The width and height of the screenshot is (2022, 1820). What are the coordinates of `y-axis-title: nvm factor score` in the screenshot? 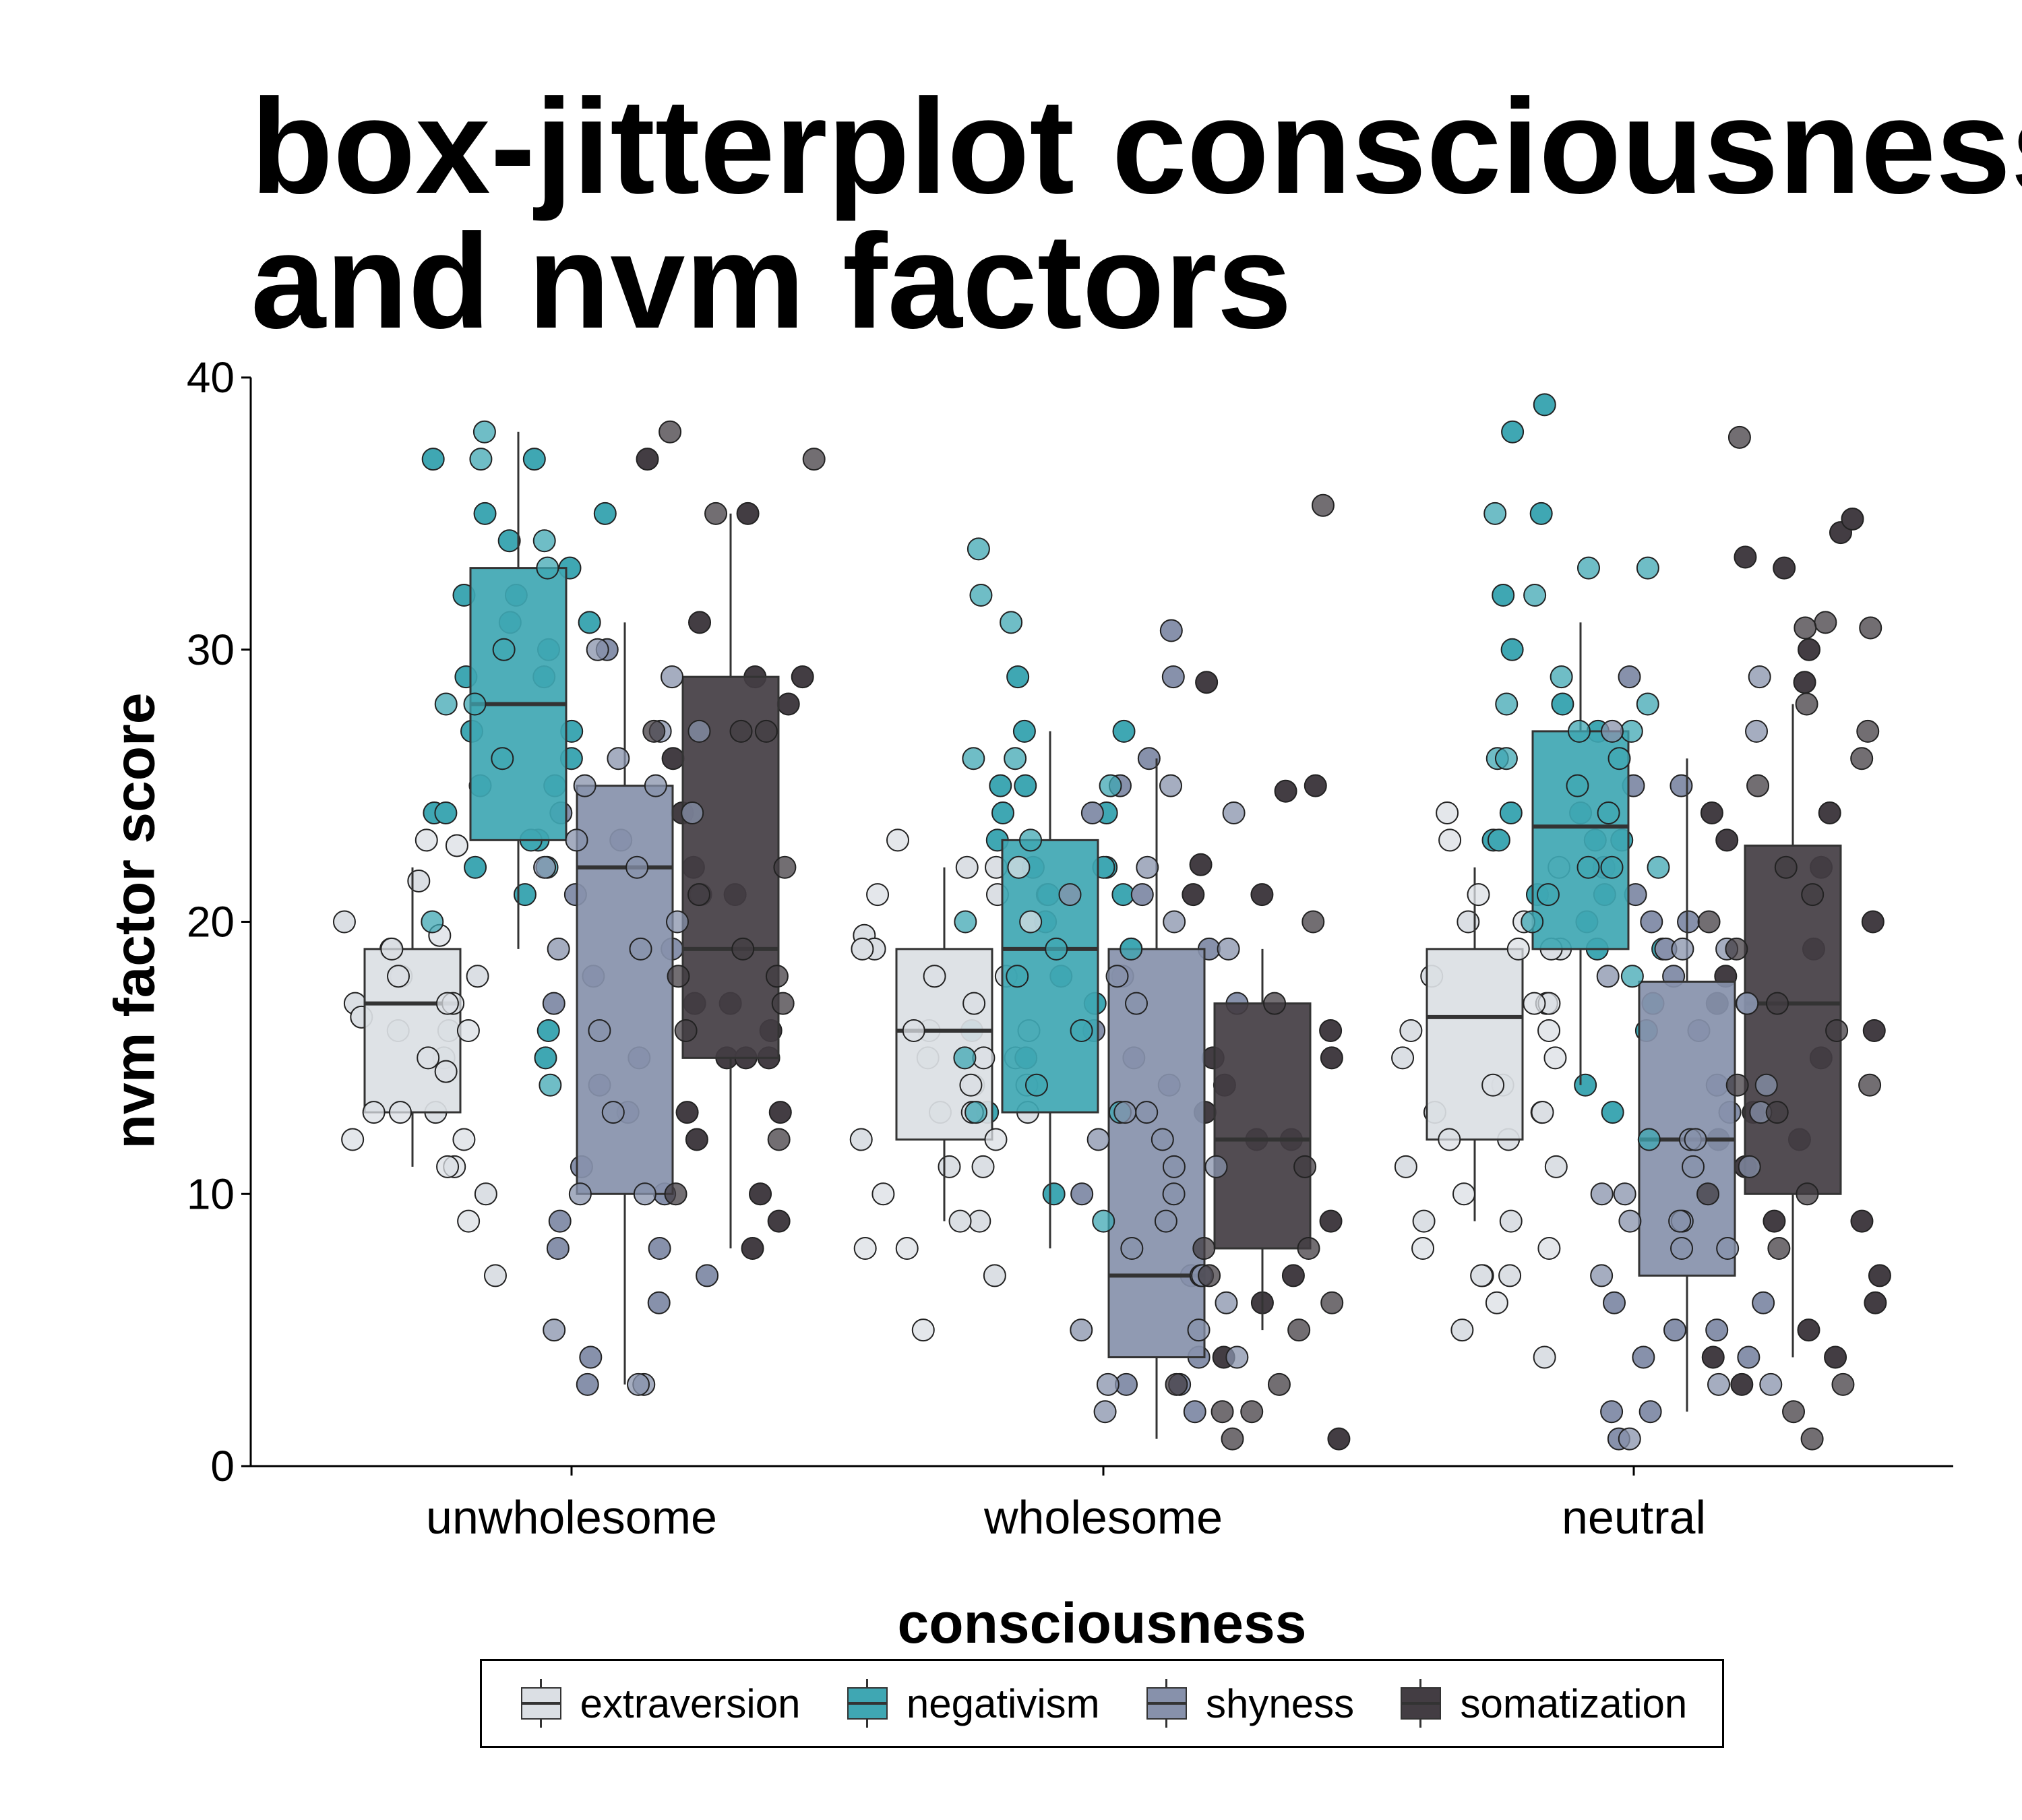 It's located at (134, 920).